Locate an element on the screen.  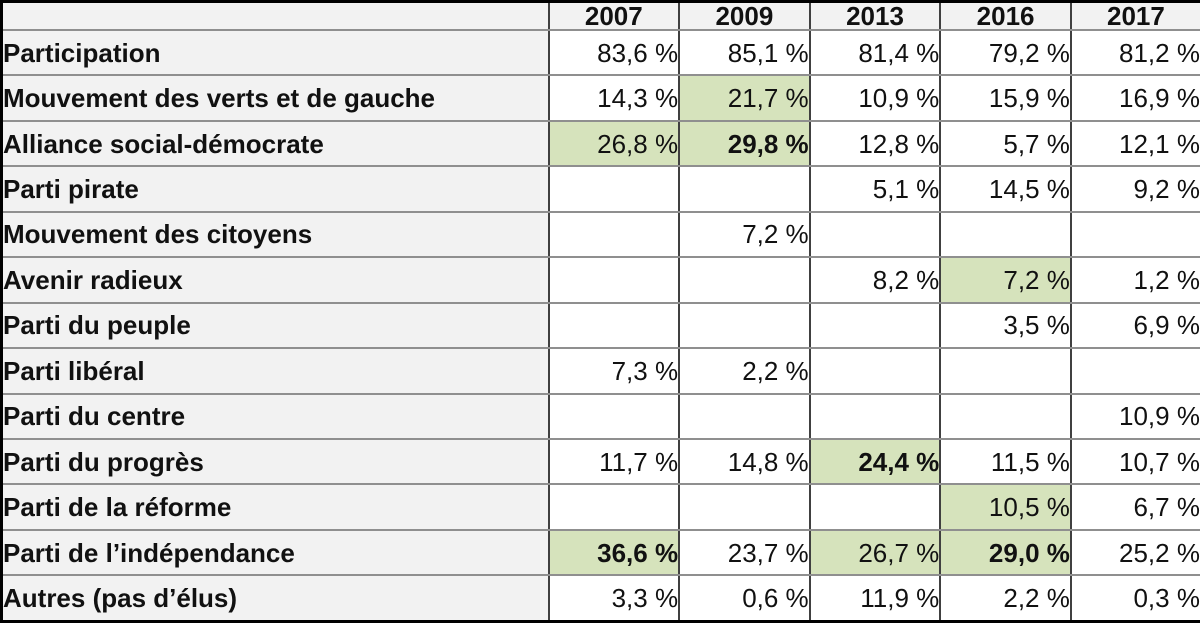
row-label: Parti de l’indépendance is located at coordinates (275, 552).